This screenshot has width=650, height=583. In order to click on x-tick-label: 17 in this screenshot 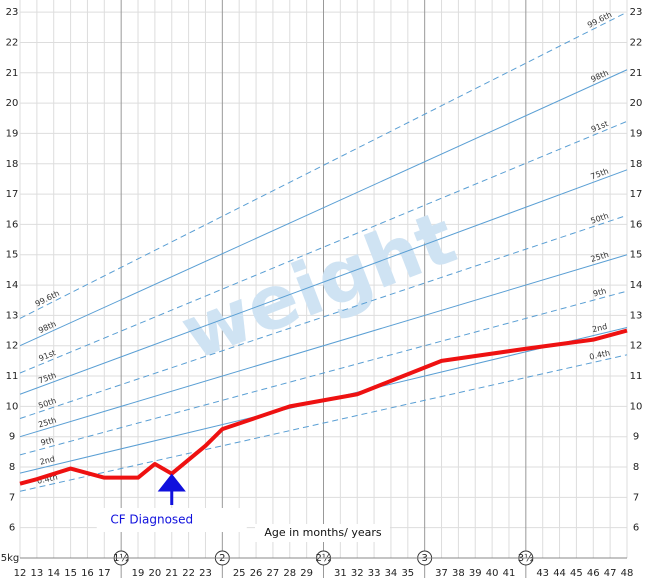, I will do `click(104, 573)`.